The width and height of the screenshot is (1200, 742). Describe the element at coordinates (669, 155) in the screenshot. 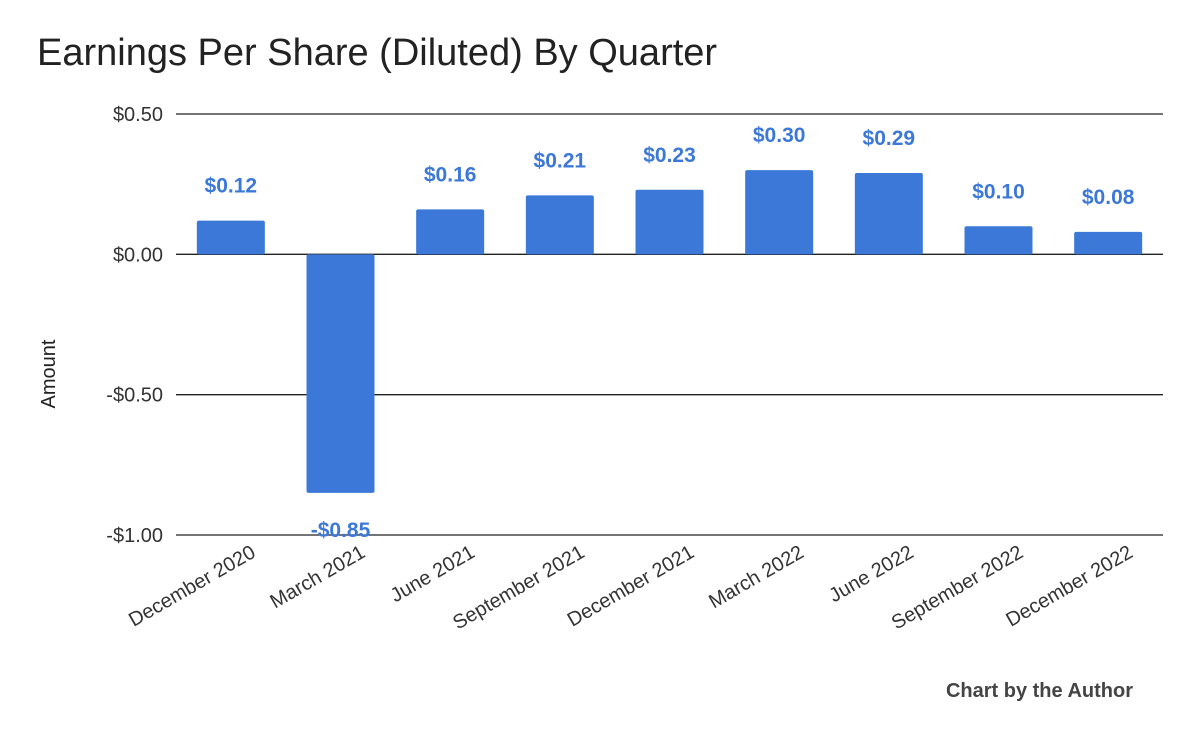

I see `value-label: $0.23` at that location.